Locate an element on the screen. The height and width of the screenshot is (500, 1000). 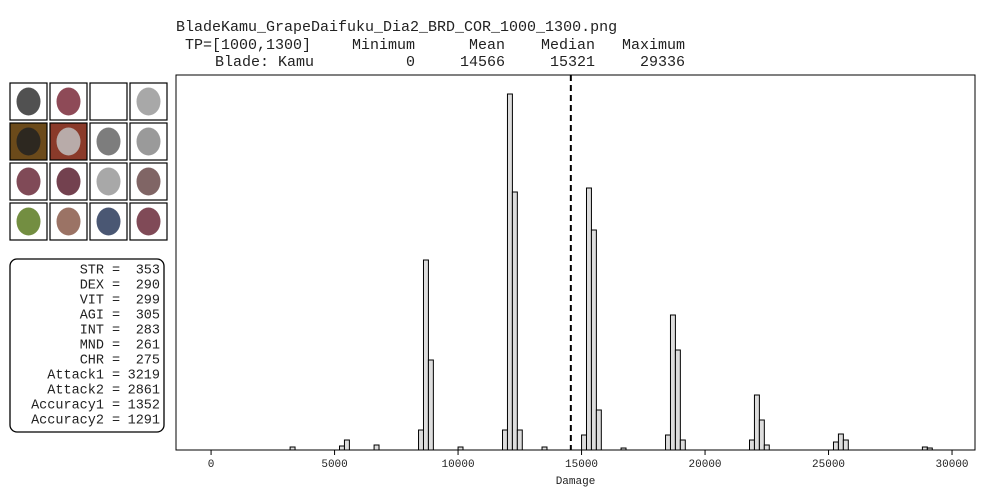
stat-name: Attack2 is located at coordinates (75, 391).